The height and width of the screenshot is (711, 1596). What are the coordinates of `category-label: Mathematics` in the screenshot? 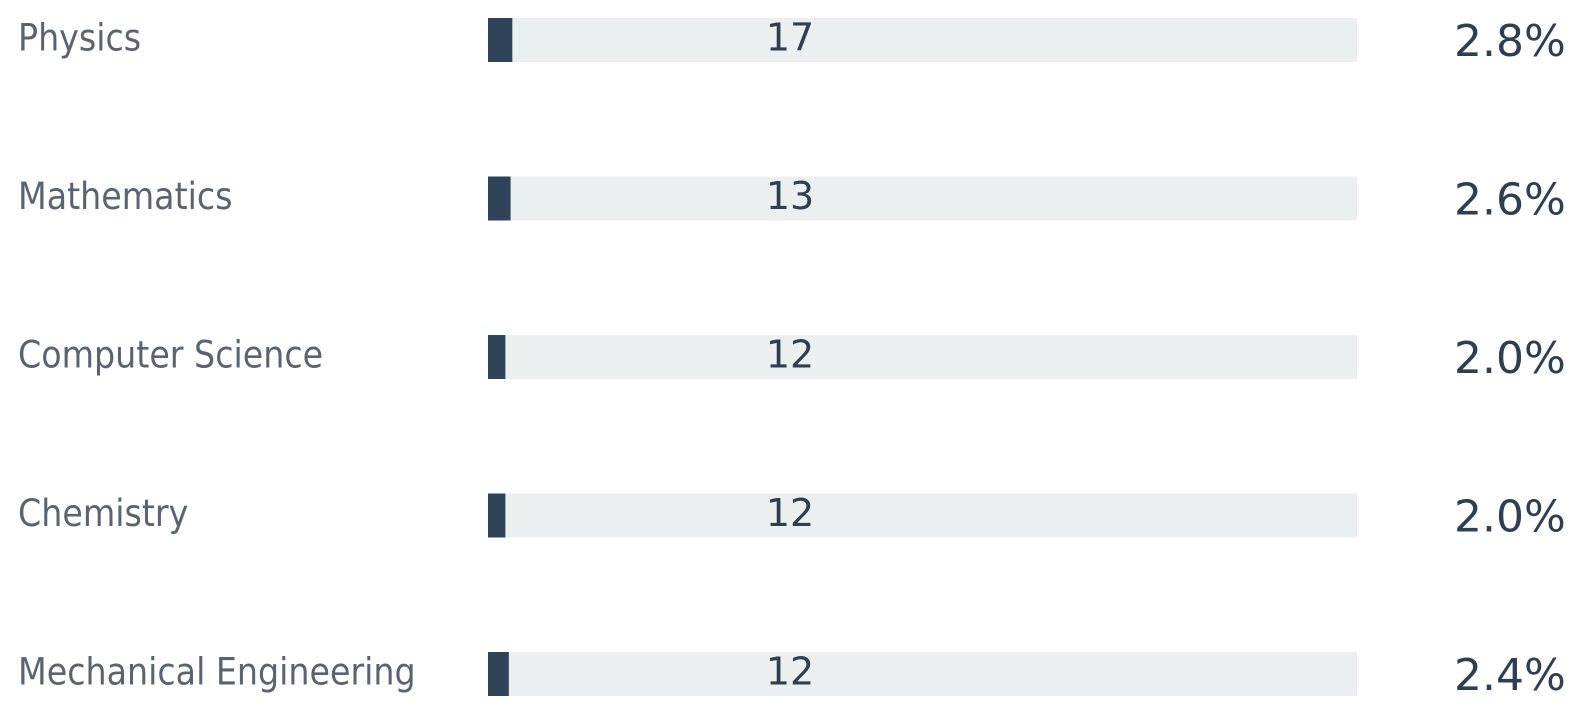 It's located at (125, 196).